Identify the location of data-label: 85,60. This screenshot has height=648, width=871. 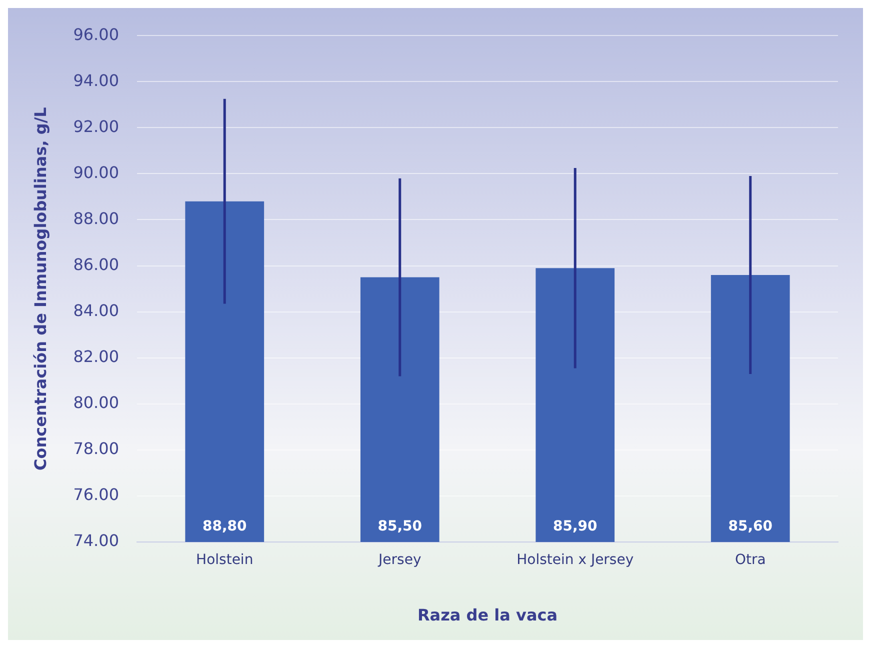
(750, 526).